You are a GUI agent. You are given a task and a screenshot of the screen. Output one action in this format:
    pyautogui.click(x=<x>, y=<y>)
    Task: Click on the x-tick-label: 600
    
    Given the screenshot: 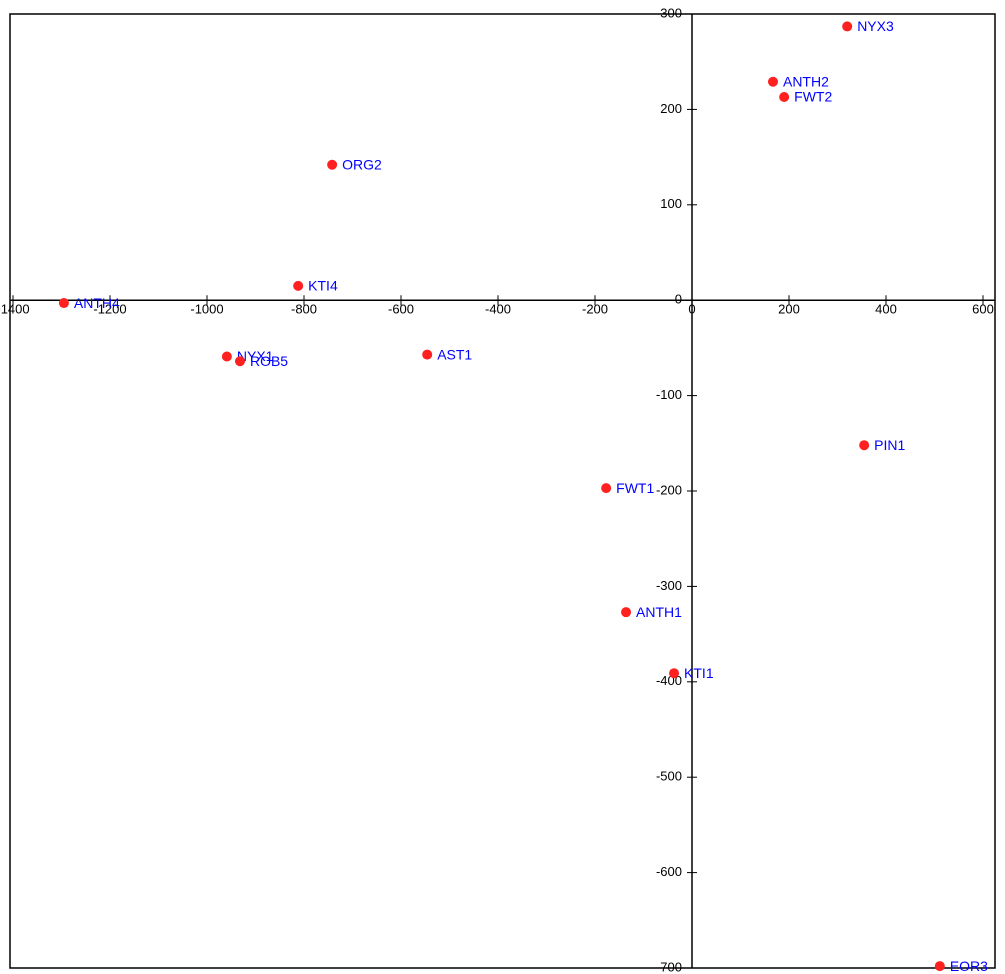 What is the action you would take?
    pyautogui.click(x=983, y=309)
    